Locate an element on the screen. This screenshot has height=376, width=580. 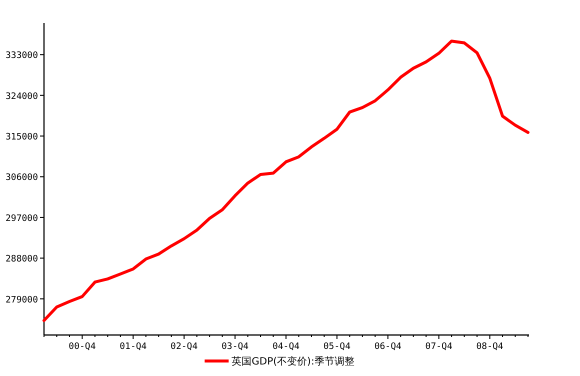
legend: 英国GDP(不变价):季节调整 is located at coordinates (279, 362).